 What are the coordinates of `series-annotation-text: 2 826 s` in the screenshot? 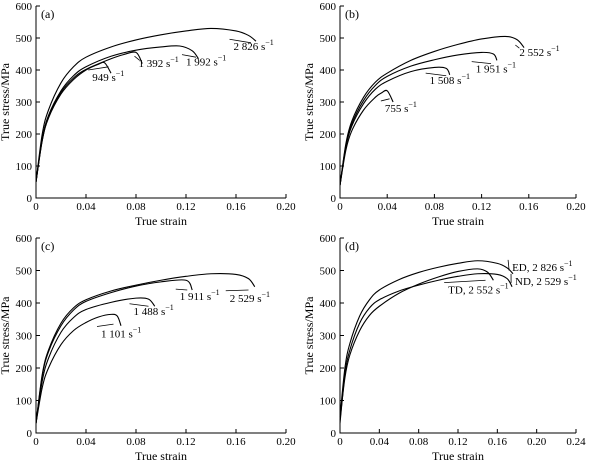 It's located at (250, 47).